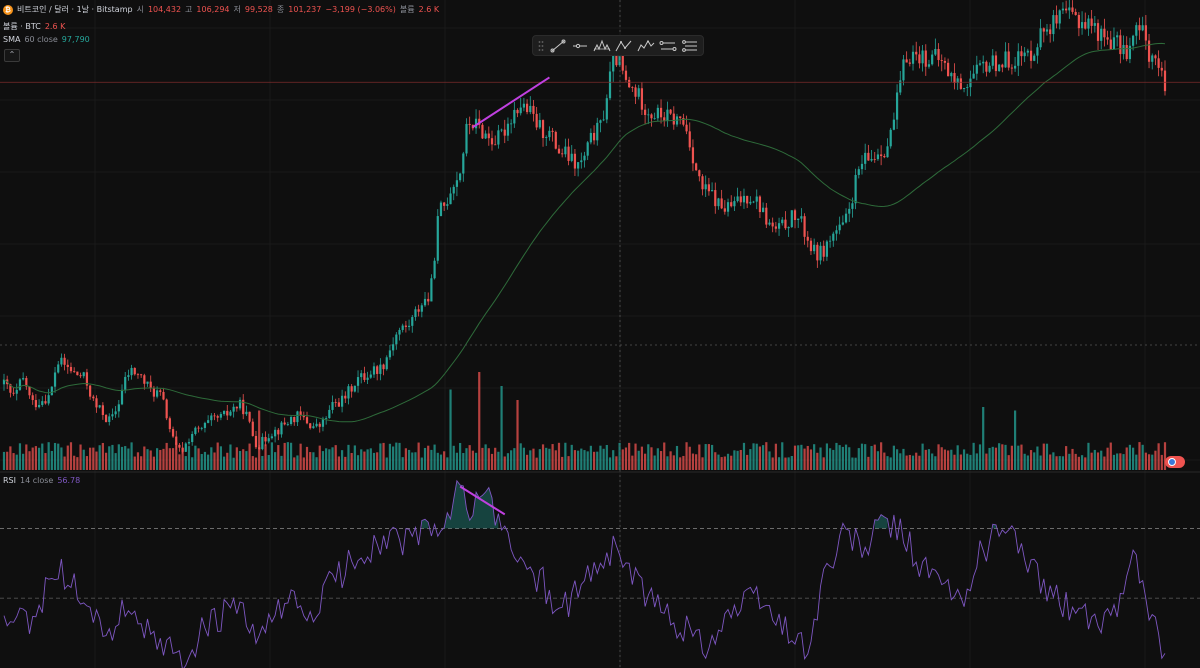 The width and height of the screenshot is (1200, 668). I want to click on country-flag-icon, so click(1175, 462).